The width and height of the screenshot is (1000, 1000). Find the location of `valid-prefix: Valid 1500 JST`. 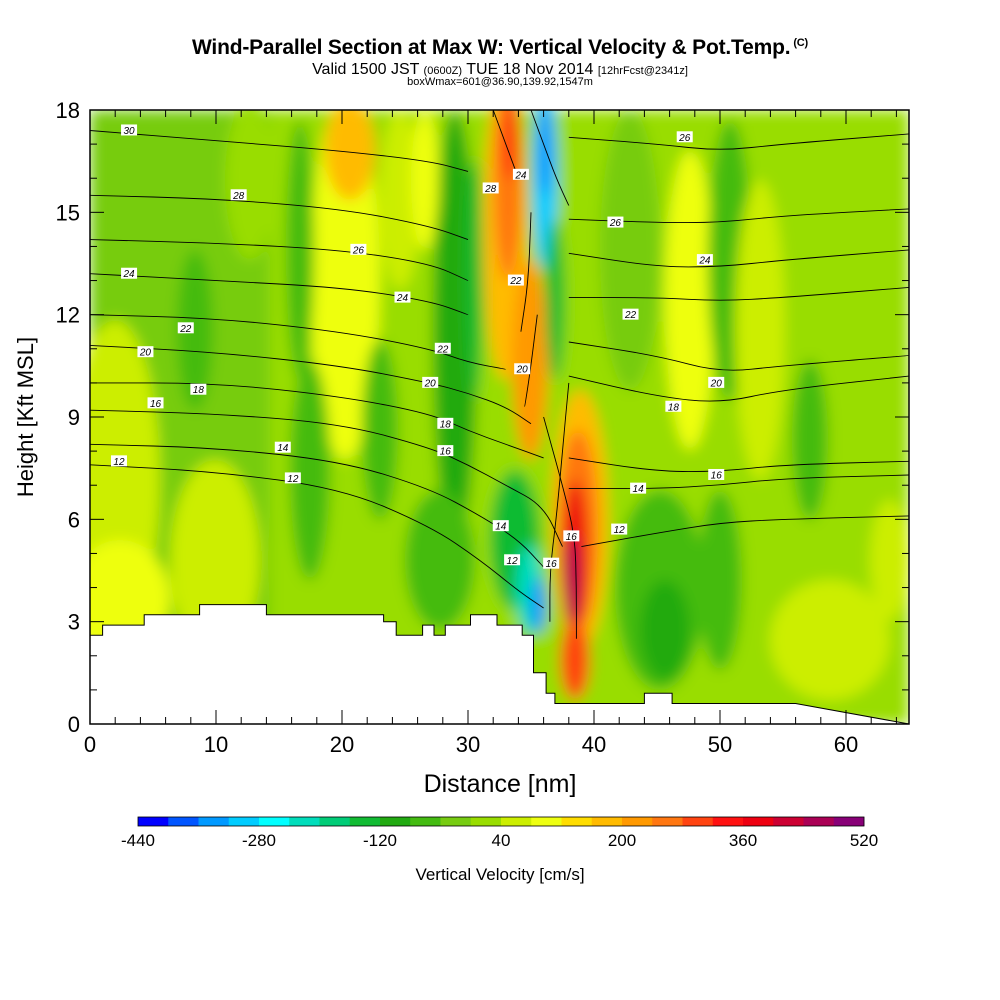

valid-prefix: Valid 1500 JST is located at coordinates (366, 69).